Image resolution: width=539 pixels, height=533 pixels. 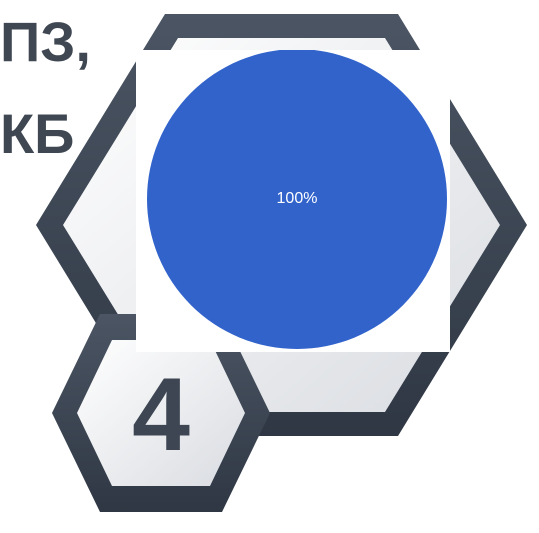 I want to click on badge-number: 4, so click(x=161, y=415).